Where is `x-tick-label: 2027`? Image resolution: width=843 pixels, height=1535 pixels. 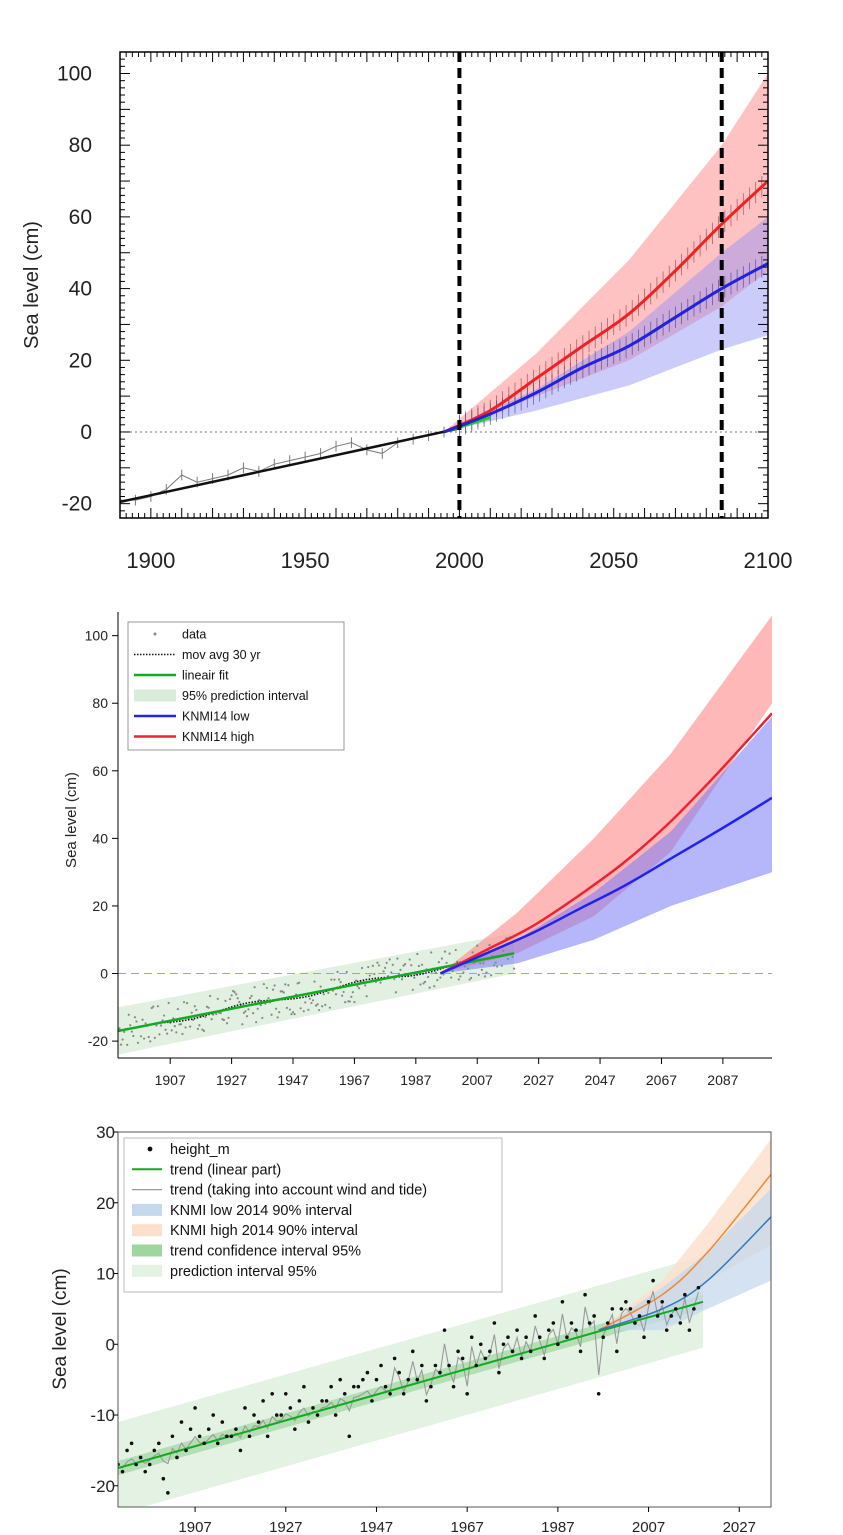
x-tick-label: 2027 is located at coordinates (739, 1527).